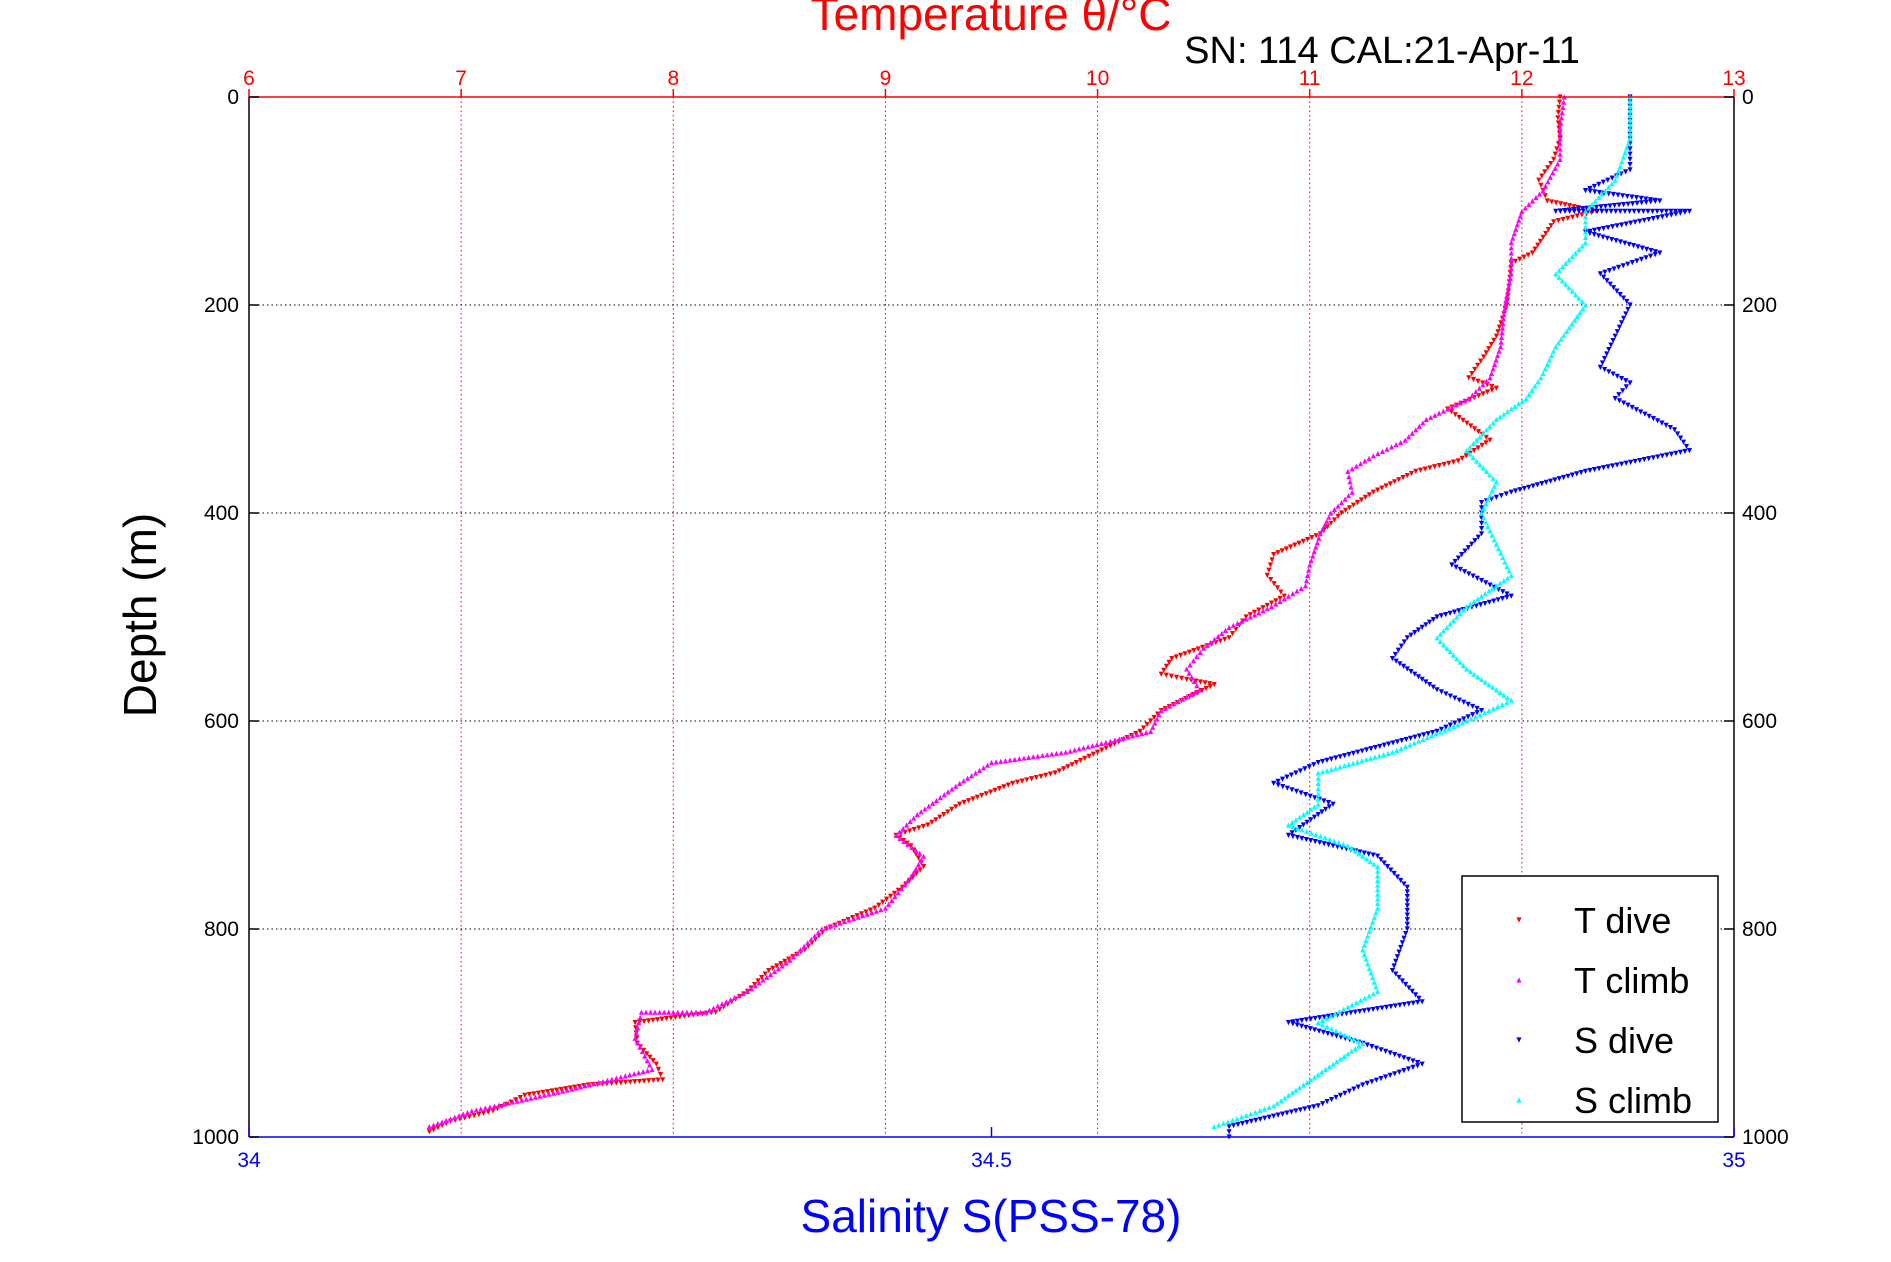  Describe the element at coordinates (991, 1216) in the screenshot. I see `salinity-axis-title: Salinity S(PSS-78)` at that location.